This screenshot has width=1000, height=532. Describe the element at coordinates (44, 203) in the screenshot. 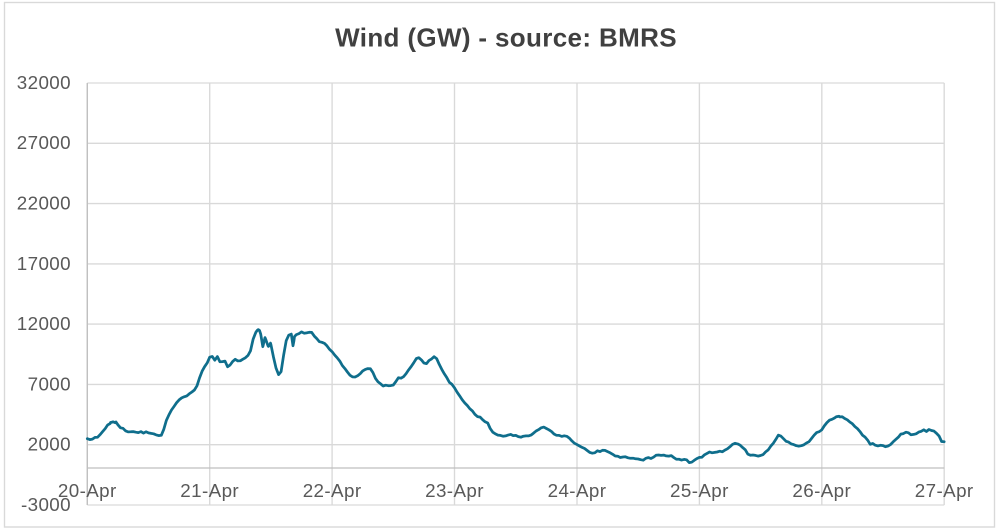

I see `svg-text: 22000` at that location.